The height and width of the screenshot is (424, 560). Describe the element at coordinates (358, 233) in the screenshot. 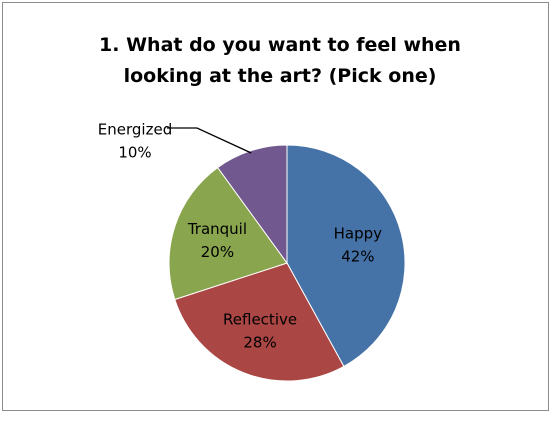

I see `slice-label: Happy` at that location.